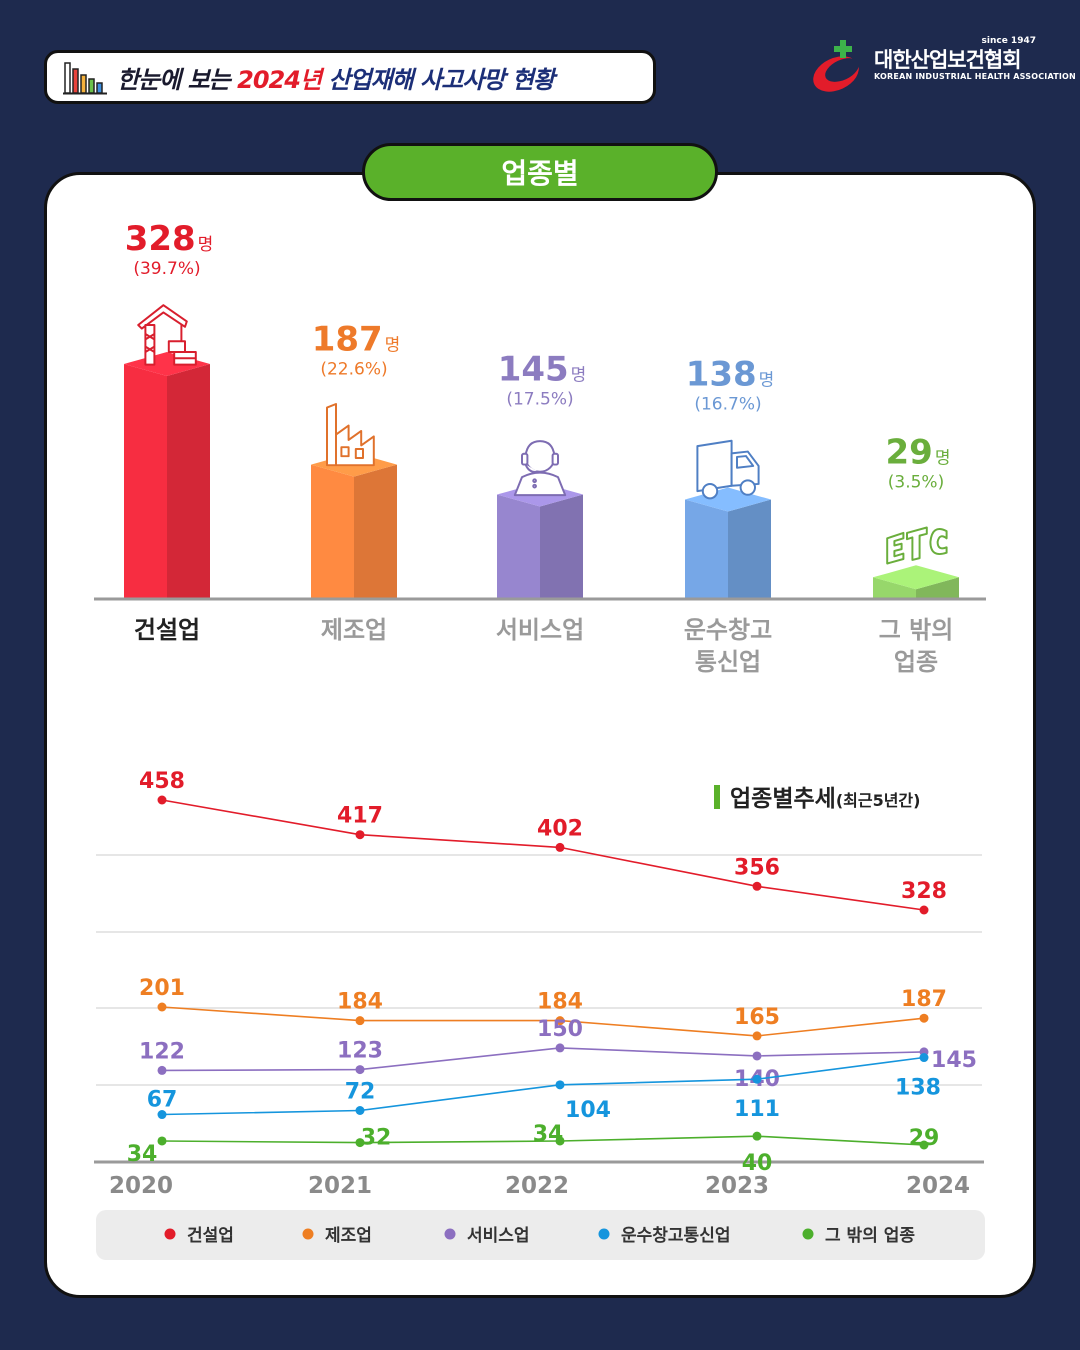 The width and height of the screenshot is (1080, 1350). What do you see at coordinates (560, 828) in the screenshot?
I see `data-label: 402` at bounding box center [560, 828].